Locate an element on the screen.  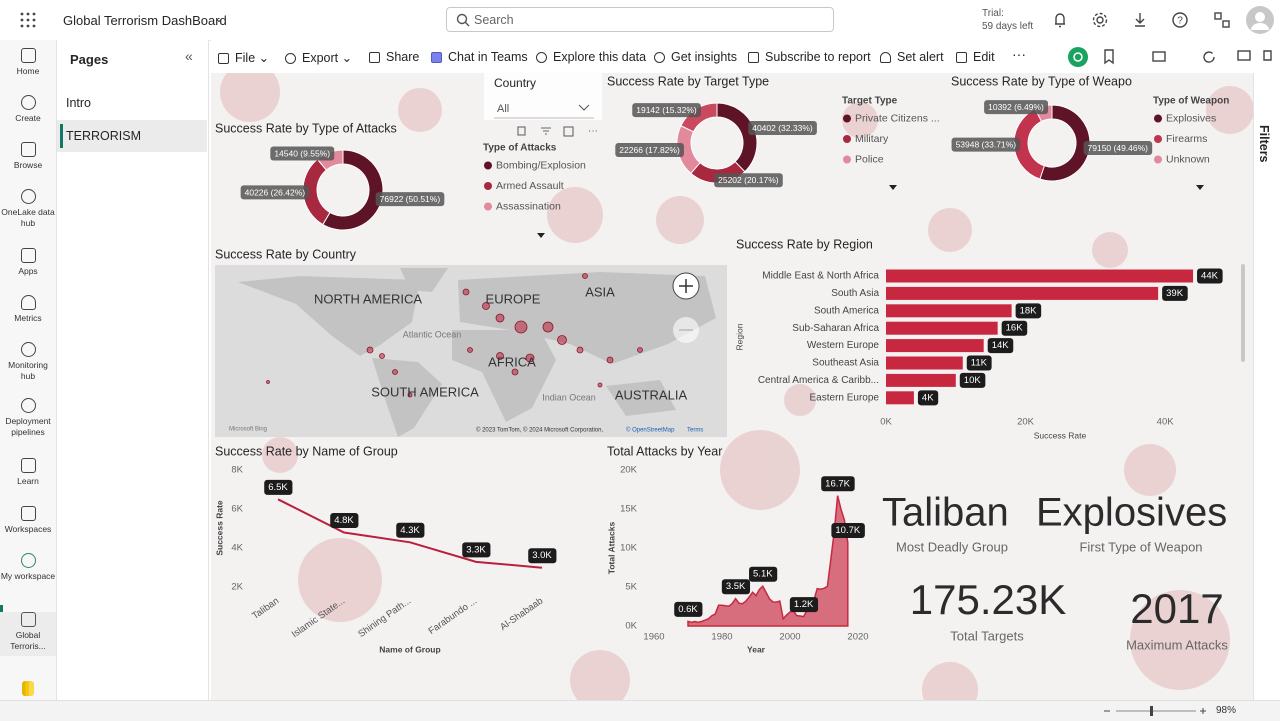
collapse-pages: « is located at coordinates (189, 56).